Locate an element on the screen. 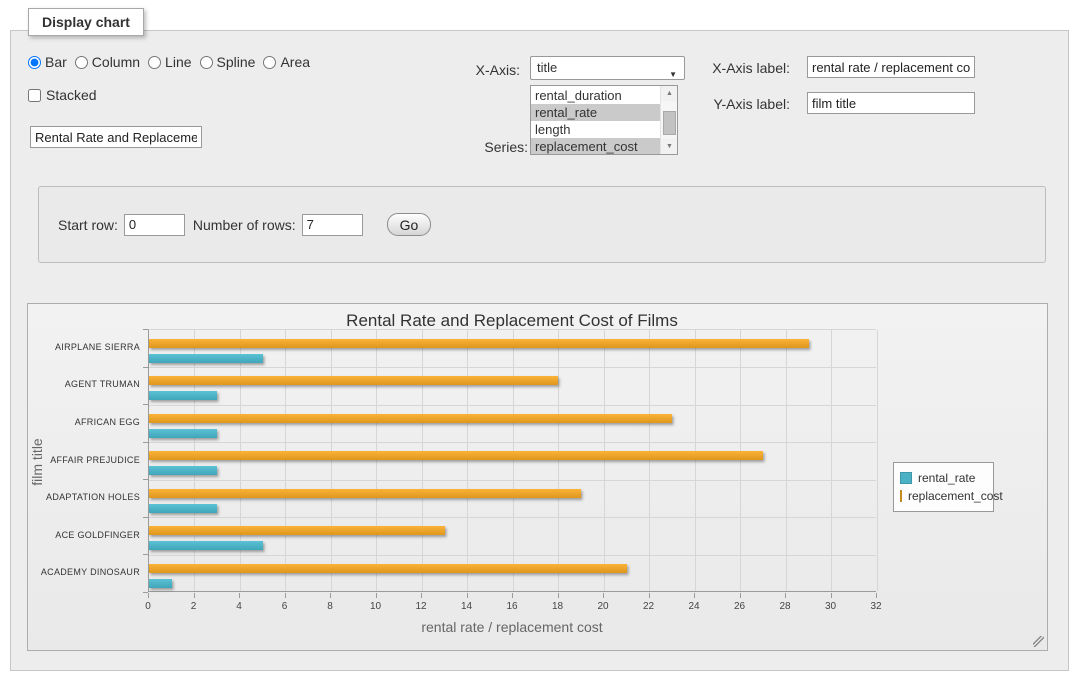 The height and width of the screenshot is (681, 1081). bar-rental_rate-academy-dinosaur is located at coordinates (160, 583).